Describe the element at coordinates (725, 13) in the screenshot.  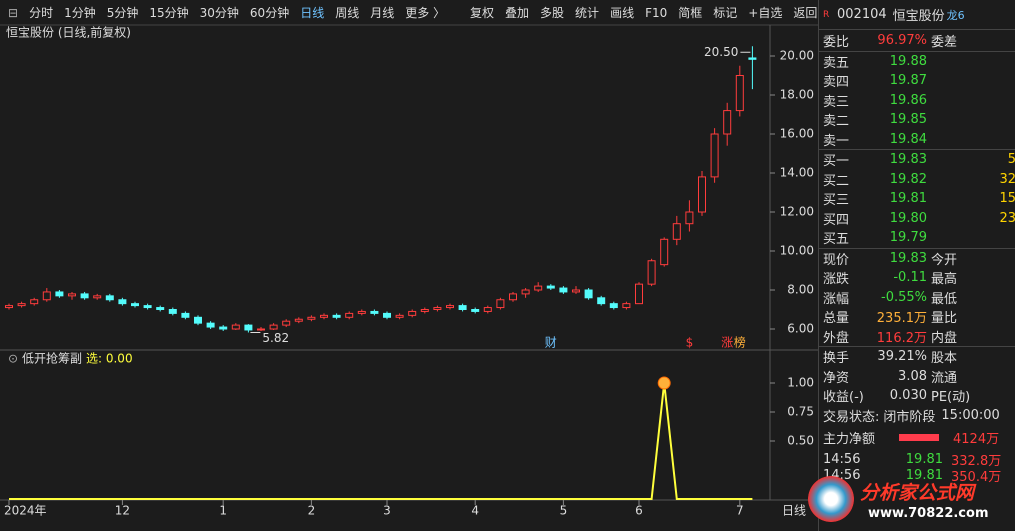
I see `toolbar-button: 标记` at that location.